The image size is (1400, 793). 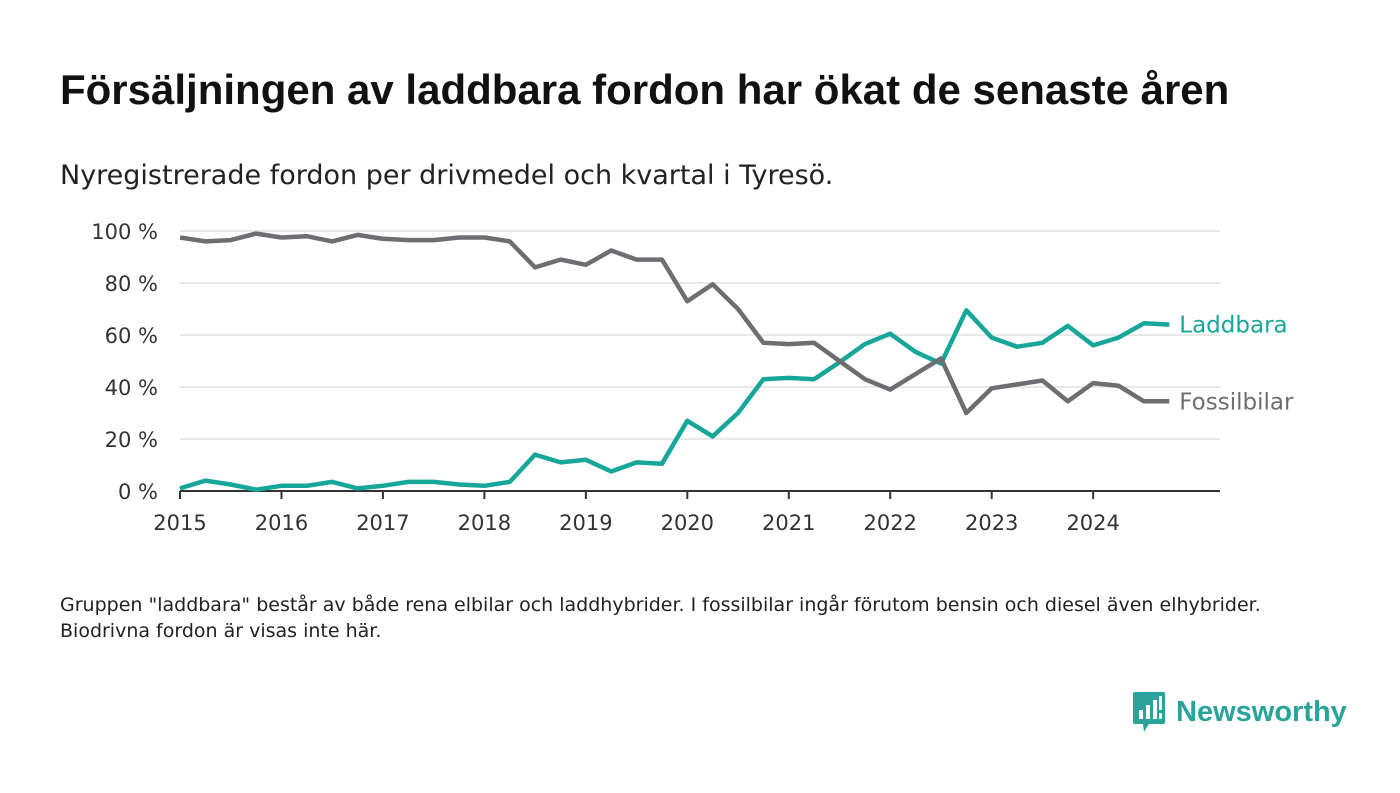 What do you see at coordinates (991, 523) in the screenshot?
I see `x-tick-label: 2023` at bounding box center [991, 523].